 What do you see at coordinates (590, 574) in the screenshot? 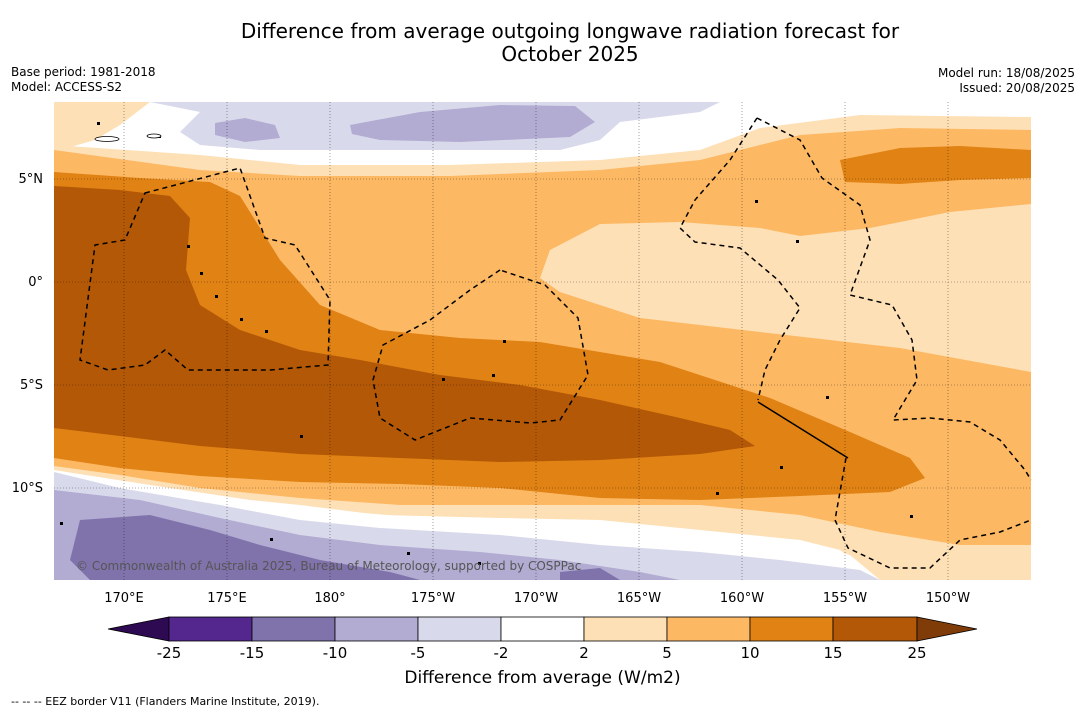
I see `contour-south-mid-purple-b` at bounding box center [590, 574].